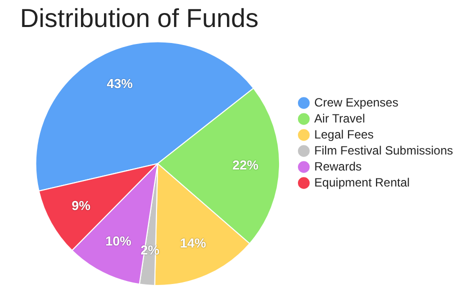  I want to click on data-label: 43%, so click(120, 84).